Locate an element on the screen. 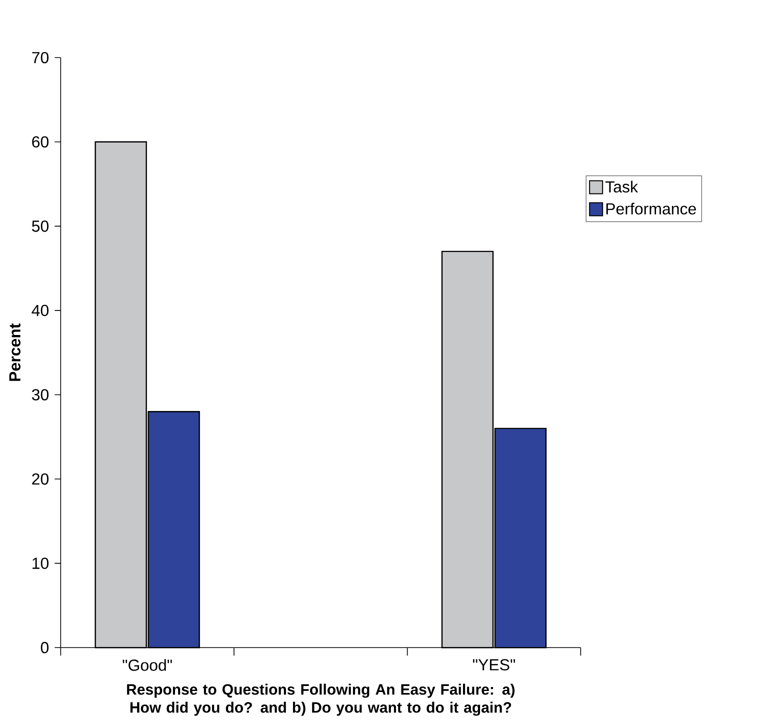  y-tick-label: 40 is located at coordinates (40, 310).